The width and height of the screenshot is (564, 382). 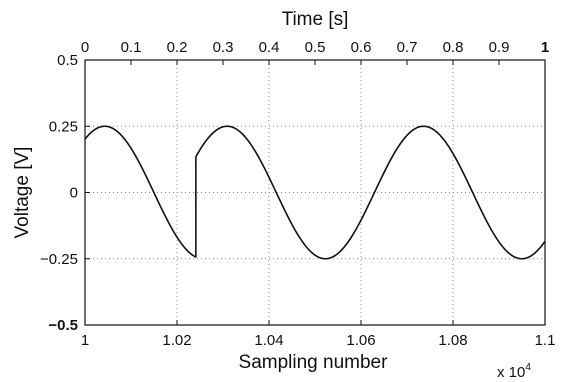 I want to click on x-tick-label: 1.08, so click(x=452, y=340).